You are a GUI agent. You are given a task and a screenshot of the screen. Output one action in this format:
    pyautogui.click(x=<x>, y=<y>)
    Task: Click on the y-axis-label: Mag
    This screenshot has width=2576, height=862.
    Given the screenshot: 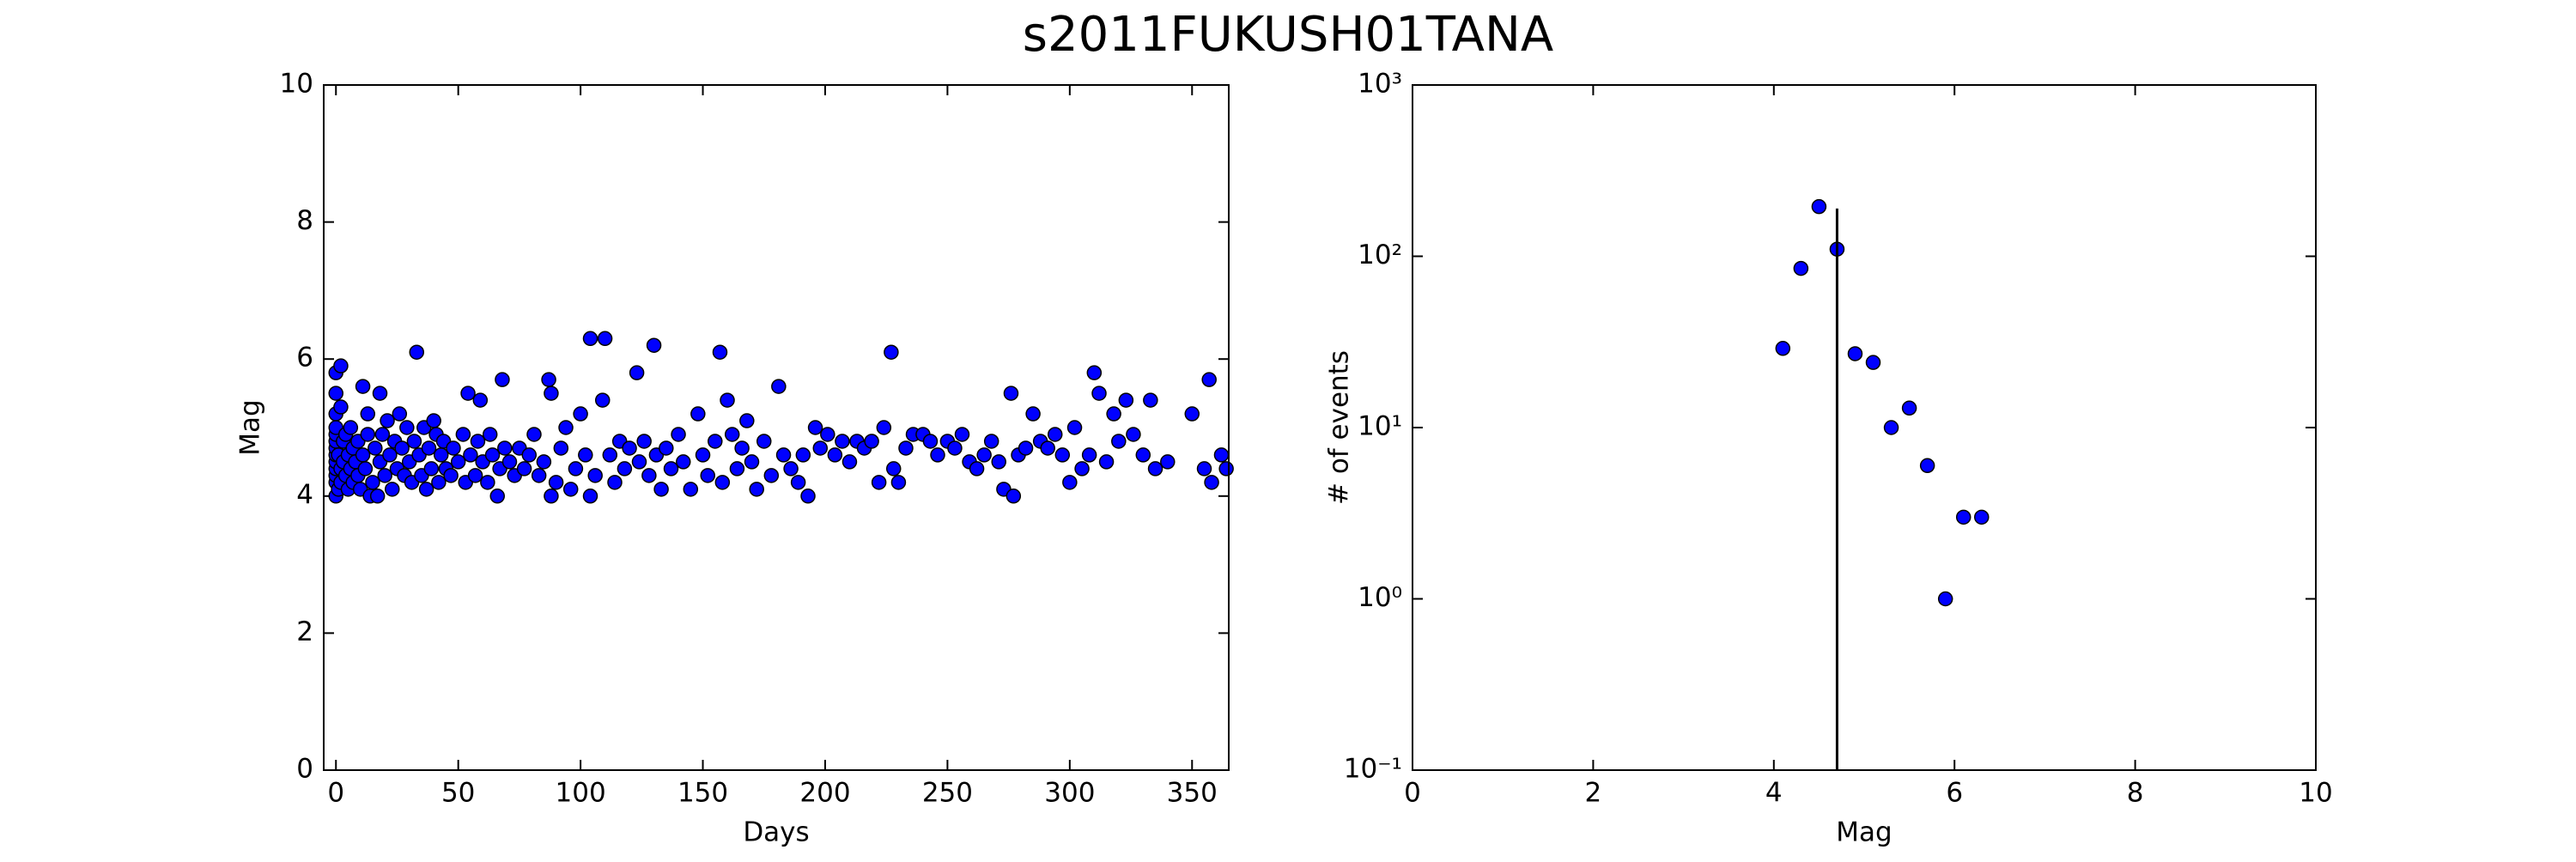 What is the action you would take?
    pyautogui.click(x=251, y=427)
    